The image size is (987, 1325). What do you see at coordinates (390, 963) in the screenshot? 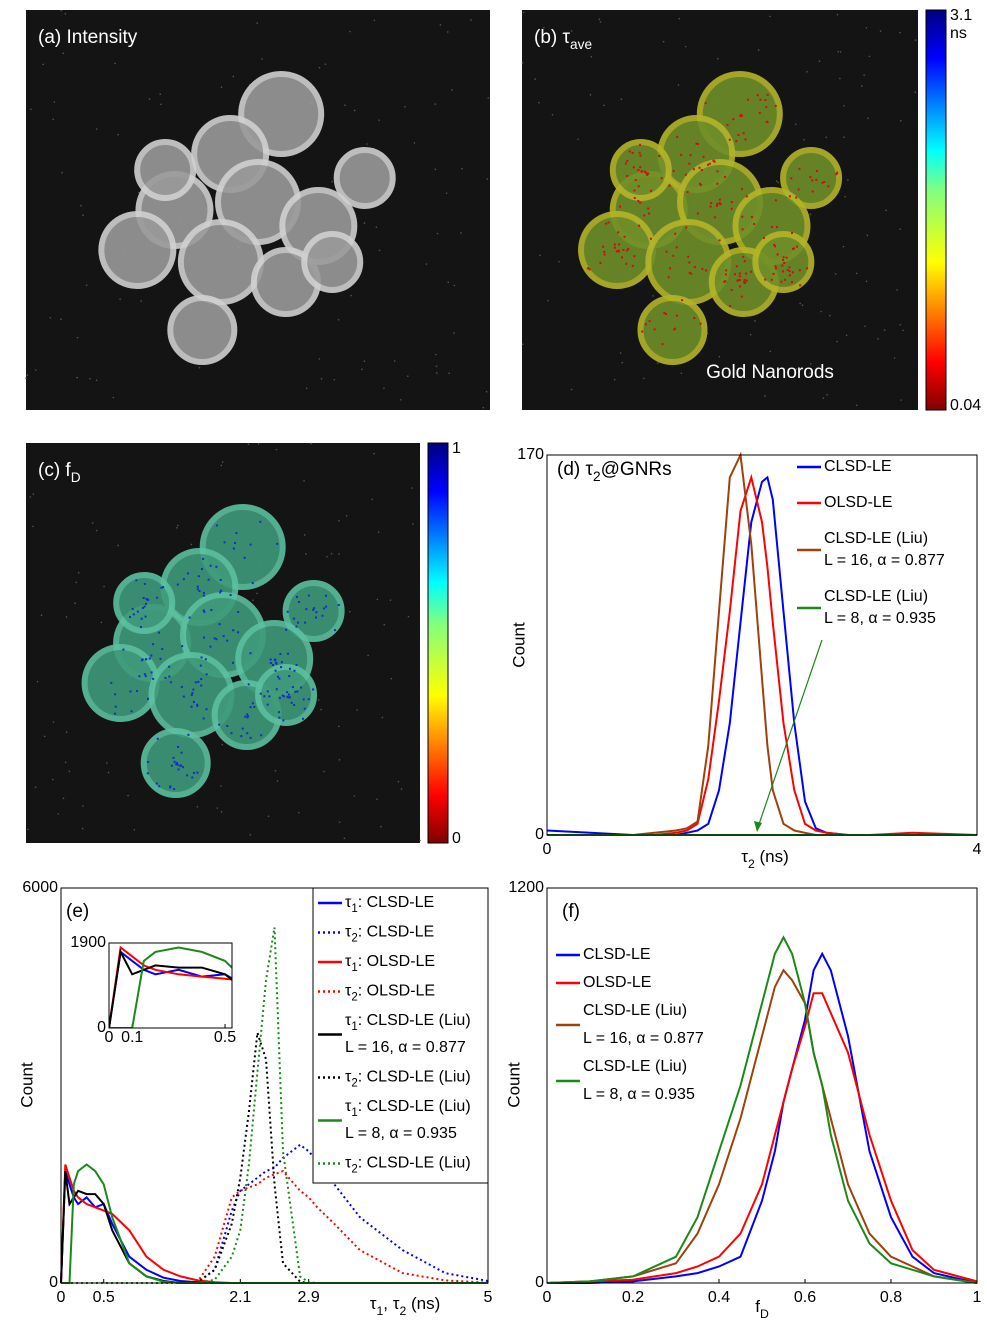
I see `legend-label: τ1: OLSD-LE` at bounding box center [390, 963].